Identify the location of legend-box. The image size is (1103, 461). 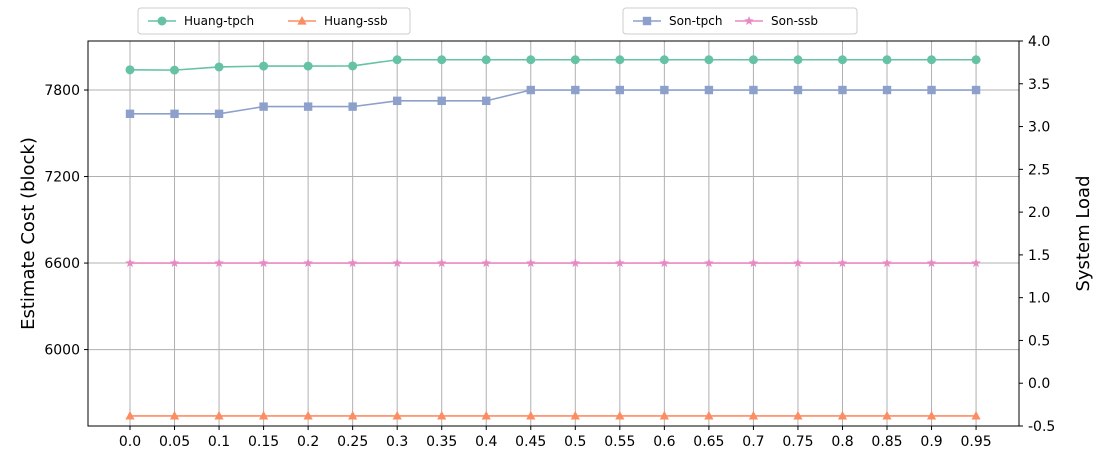
(274, 21).